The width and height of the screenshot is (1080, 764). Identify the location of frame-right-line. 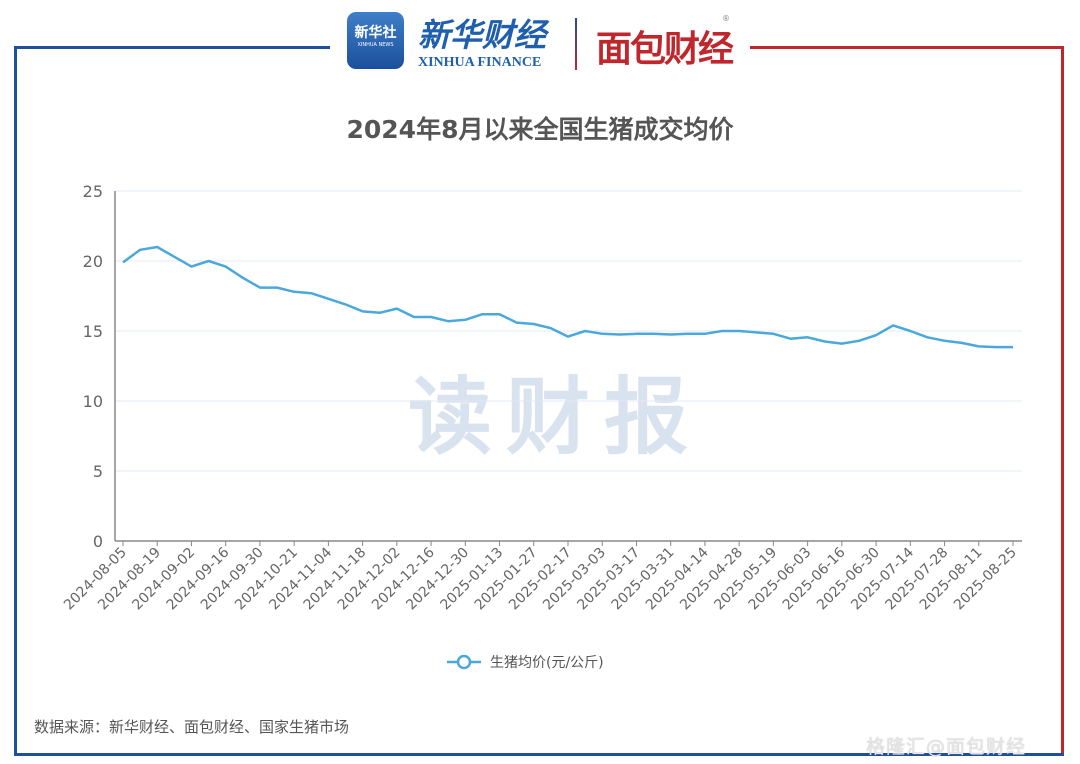
(1062, 399).